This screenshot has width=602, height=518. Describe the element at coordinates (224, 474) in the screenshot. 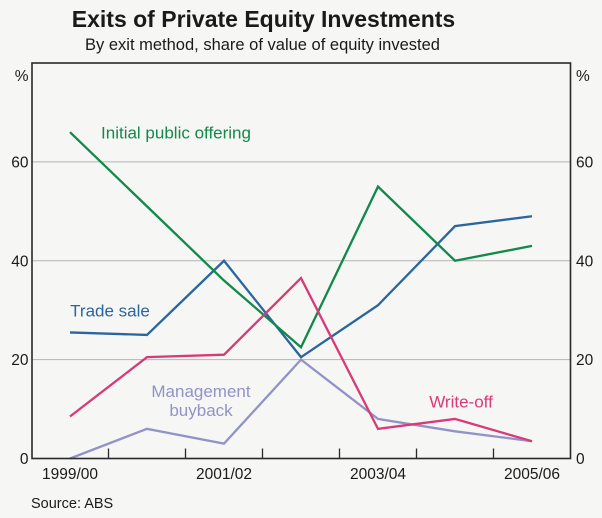

I see `x-axis-label: 2001/02` at that location.